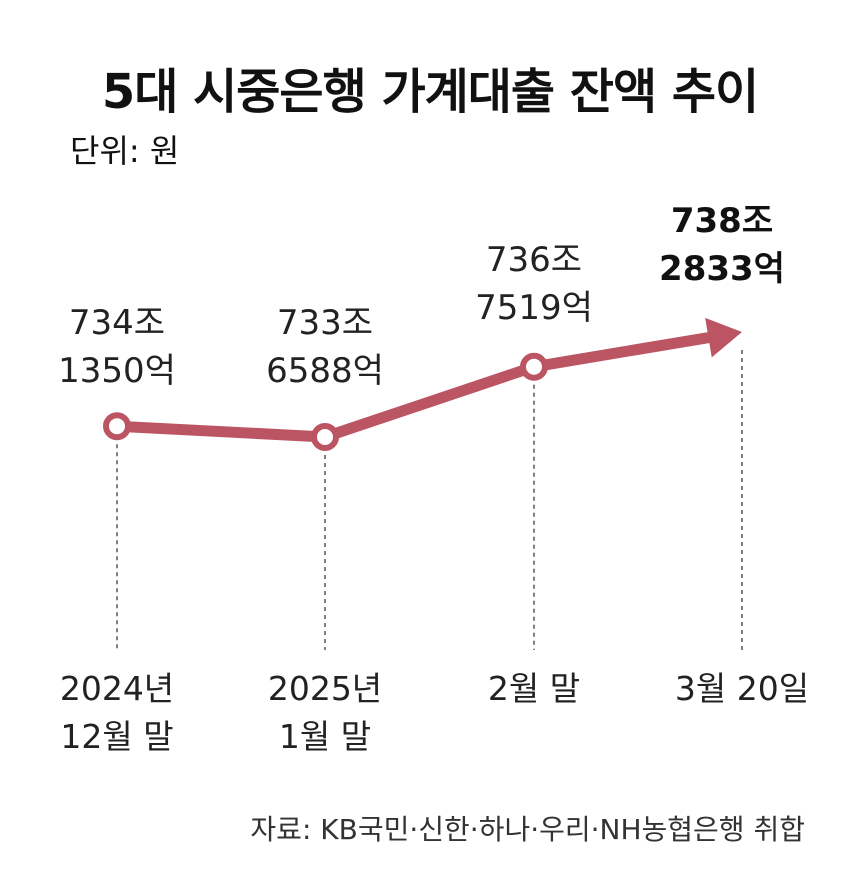  What do you see at coordinates (116, 736) in the screenshot?
I see `x-tick-label: 12월 말` at bounding box center [116, 736].